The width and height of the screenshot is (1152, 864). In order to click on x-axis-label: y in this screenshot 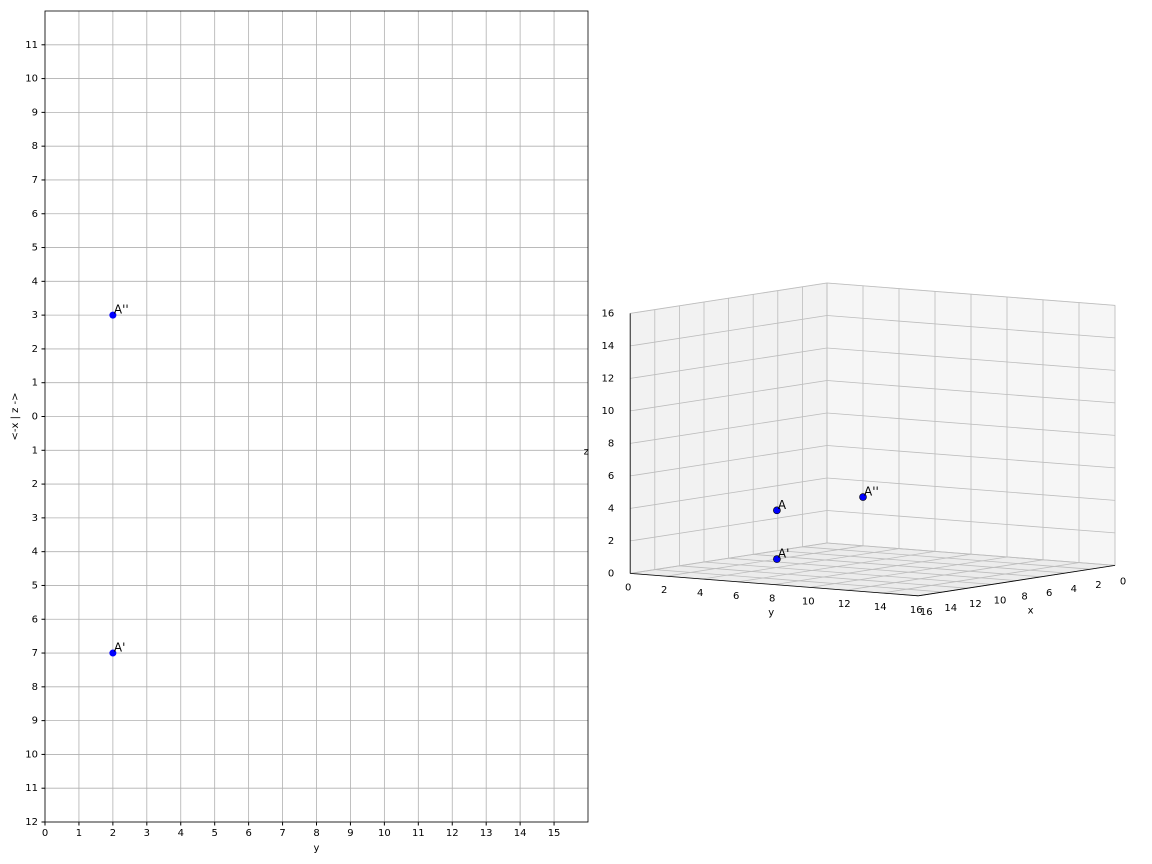, I will do `click(317, 848)`.